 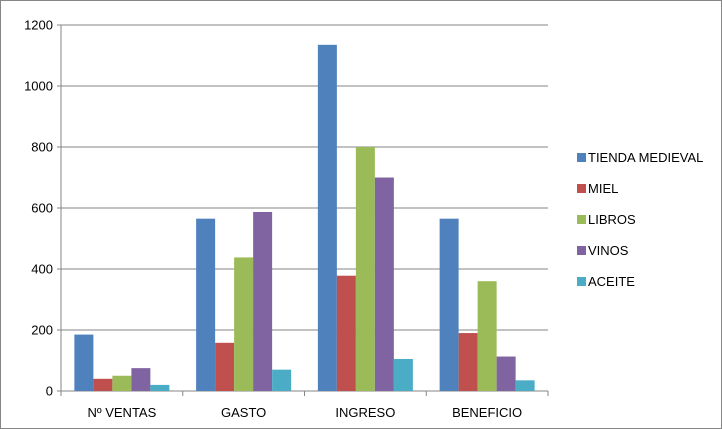 I want to click on legend-label: VINOS, so click(x=608, y=250).